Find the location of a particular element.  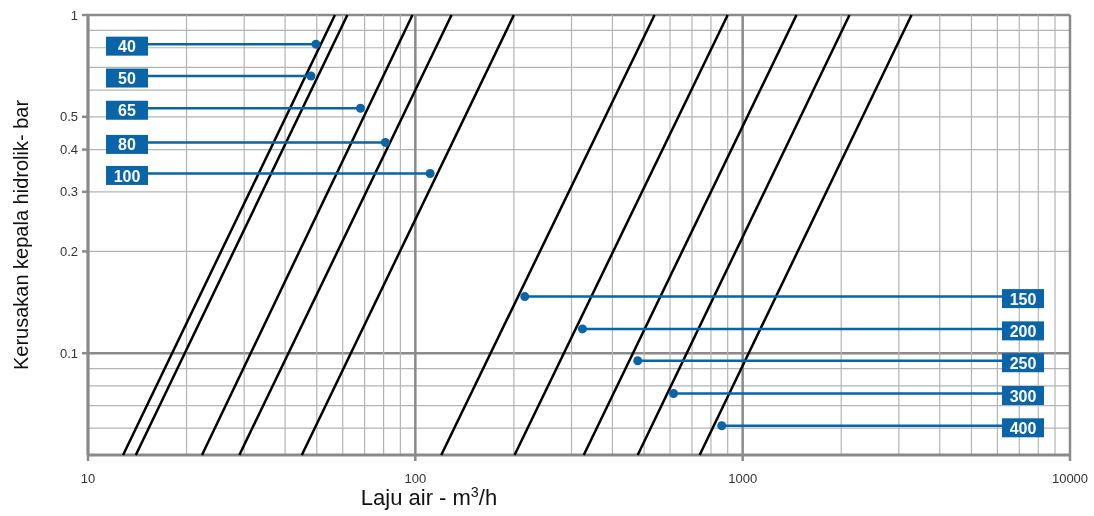

annotation: 40 is located at coordinates (127, 47).